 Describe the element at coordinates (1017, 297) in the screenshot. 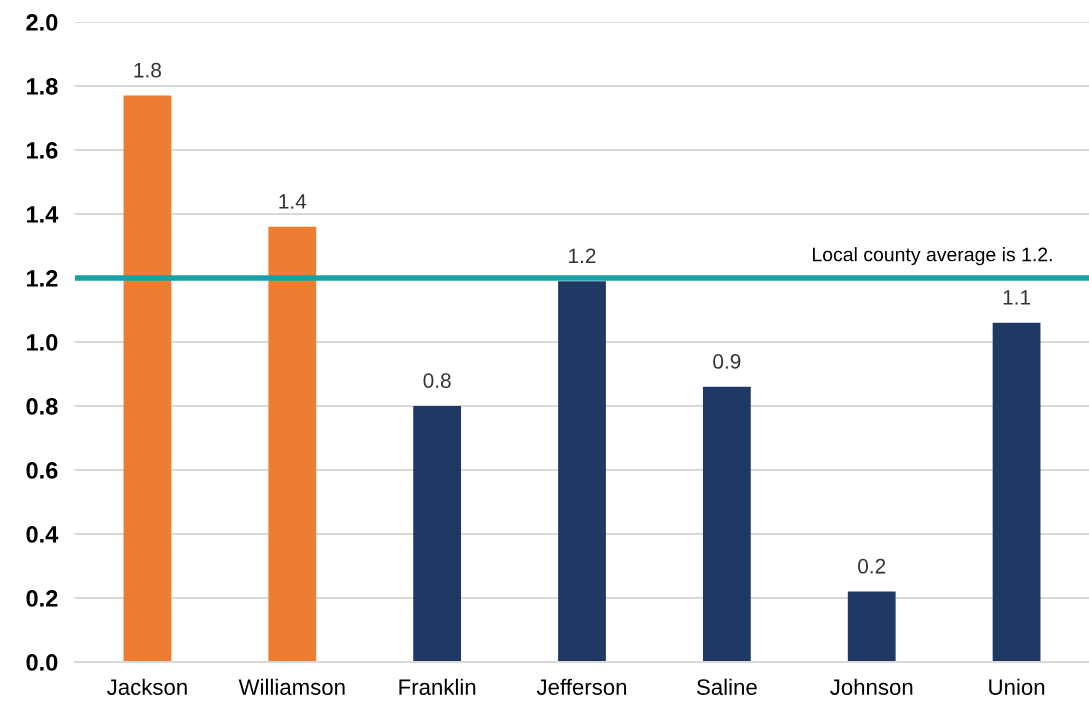

I see `data-label: 1.1` at that location.